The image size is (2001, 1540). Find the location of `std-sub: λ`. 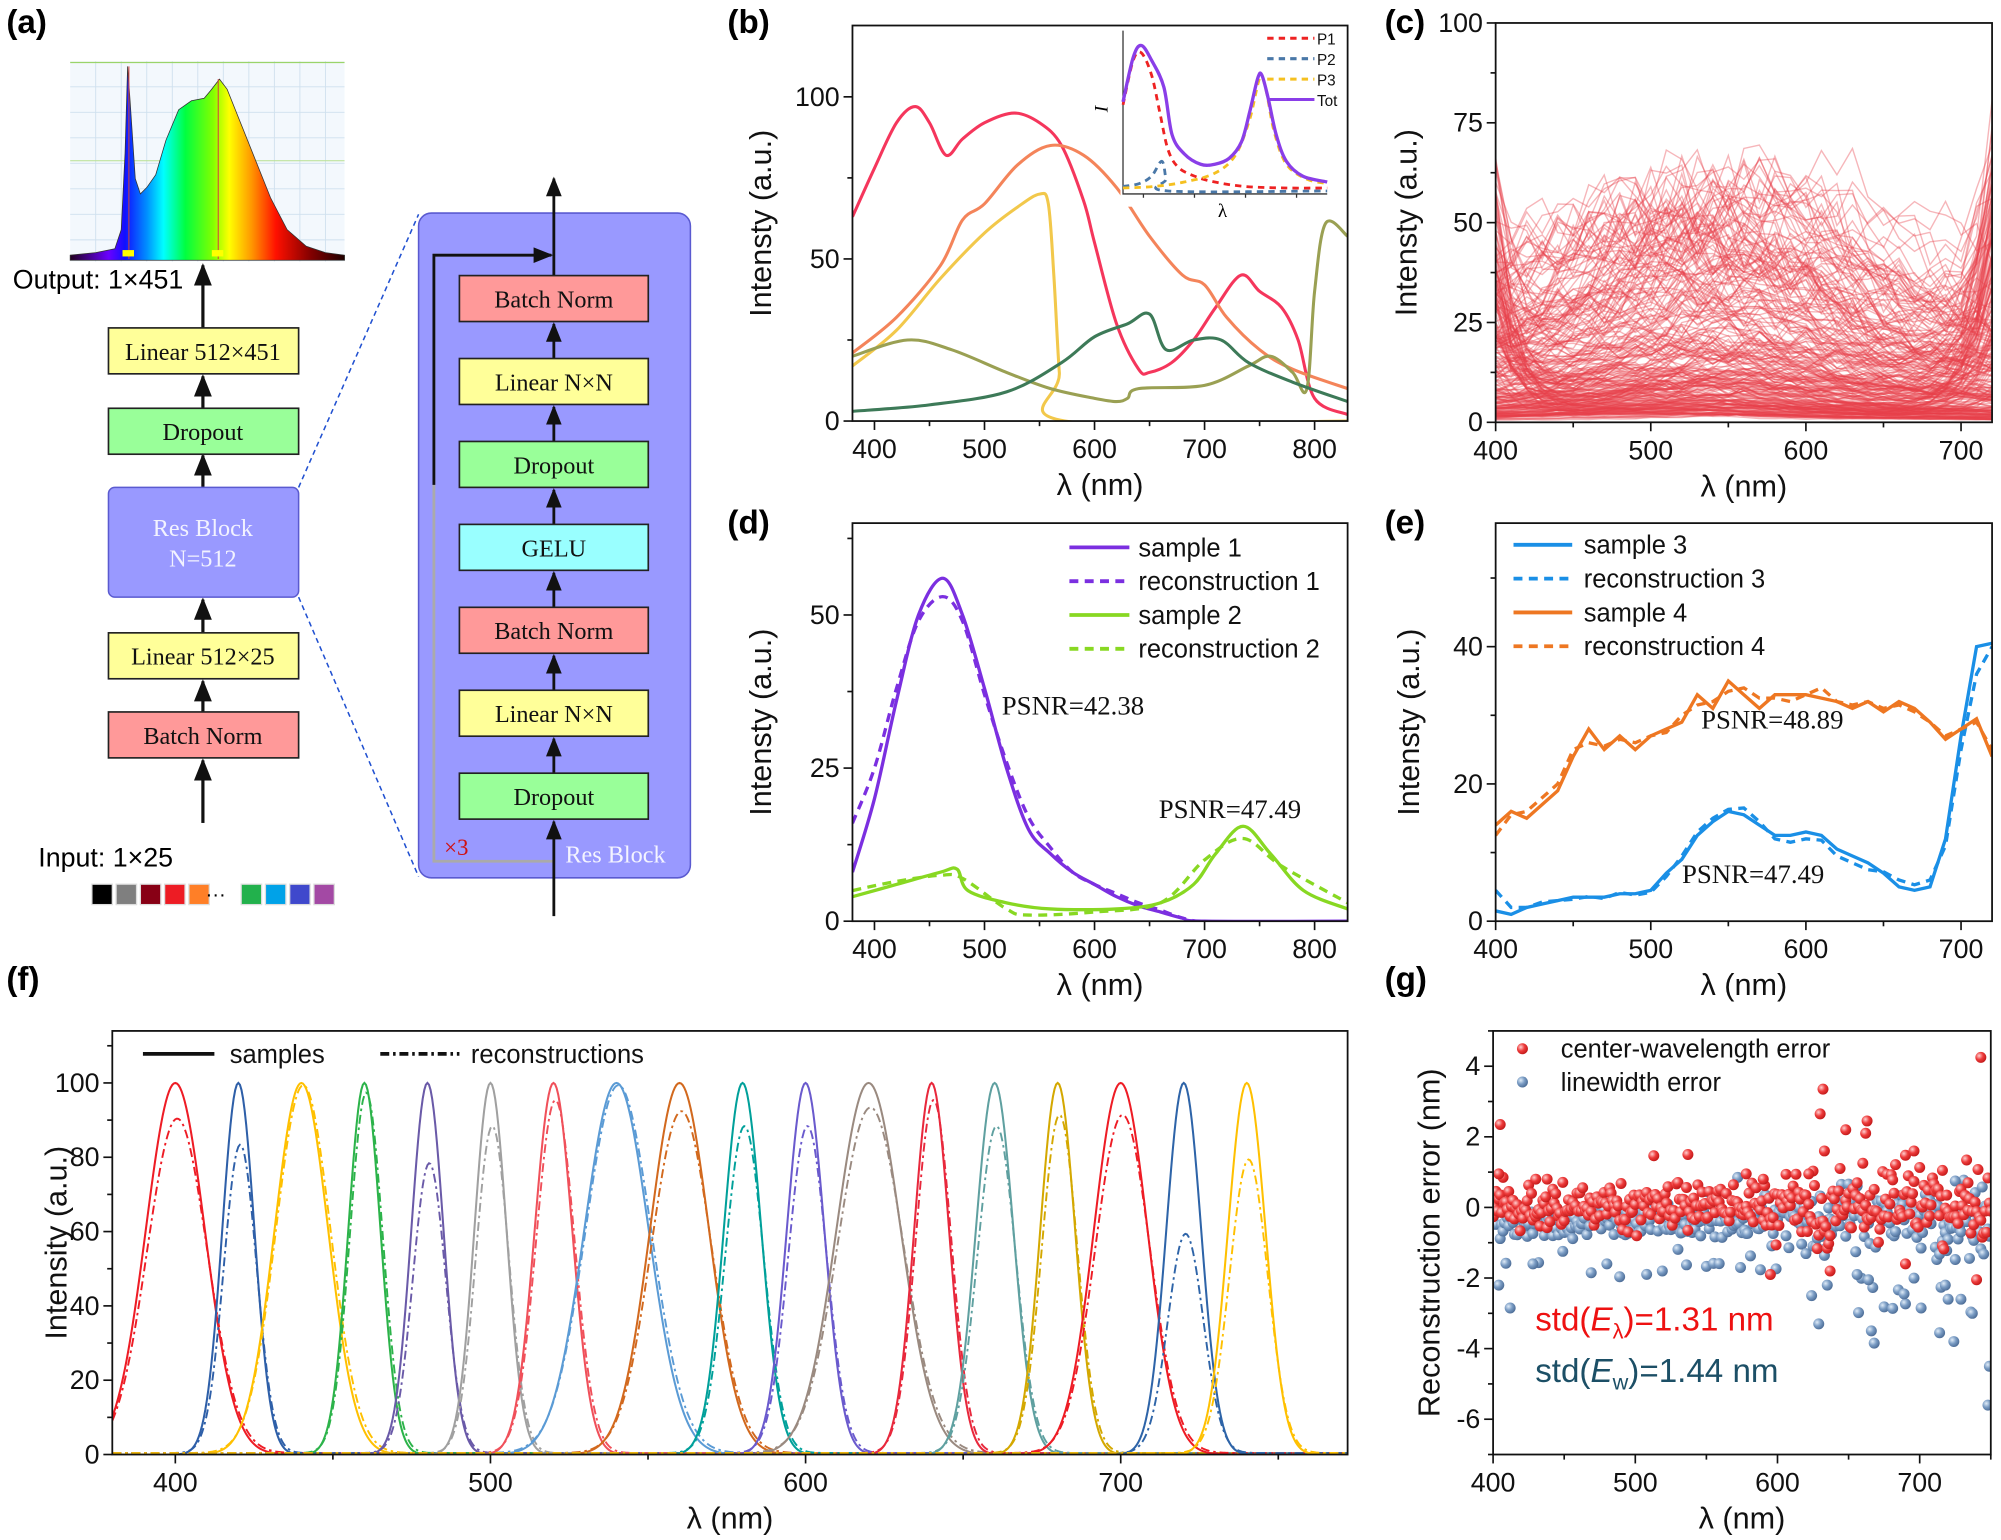

std-sub: λ is located at coordinates (1618, 1330).